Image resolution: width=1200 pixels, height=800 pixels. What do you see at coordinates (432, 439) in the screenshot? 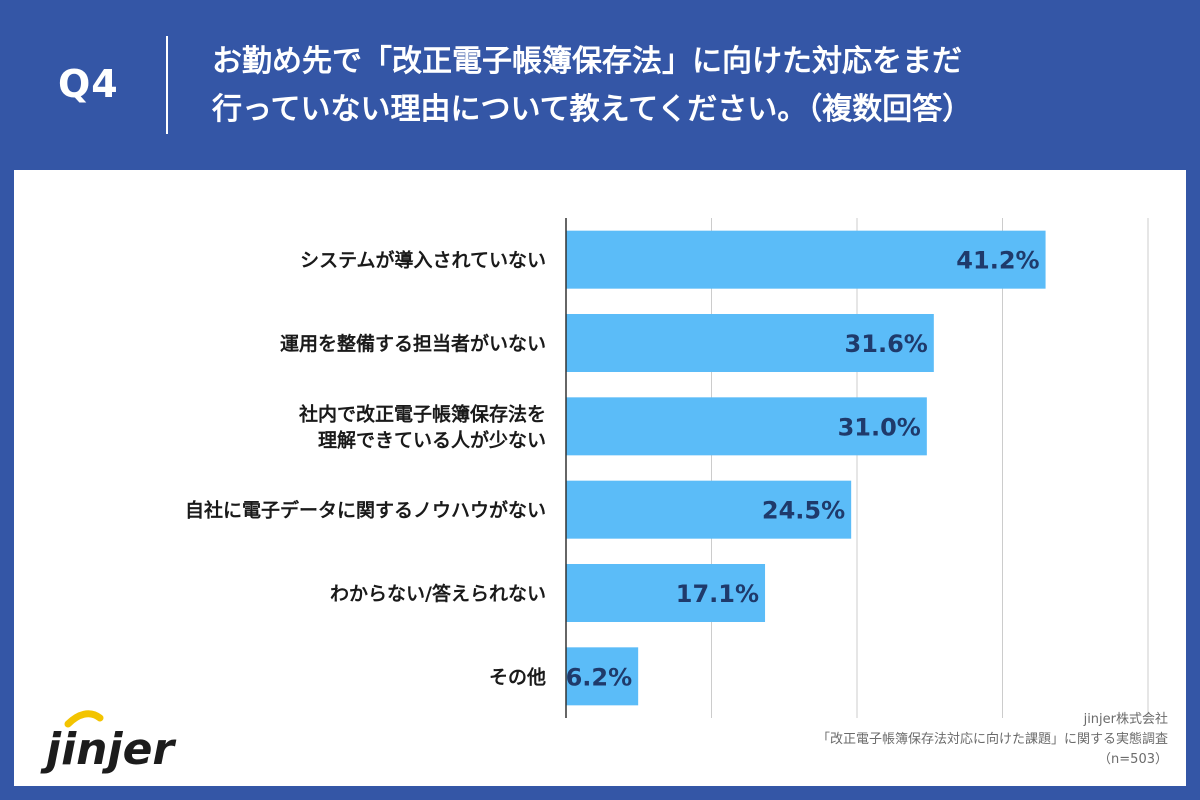
I see `category-label-2-line-1: 理解できている人が少ない` at bounding box center [432, 439].